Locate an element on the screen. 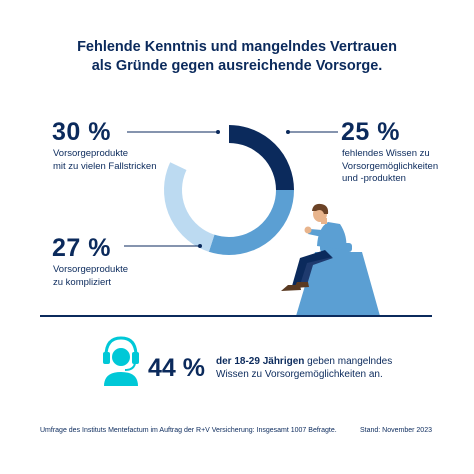 The image size is (474, 474). label-25-line-3: und -produkten is located at coordinates (374, 178).